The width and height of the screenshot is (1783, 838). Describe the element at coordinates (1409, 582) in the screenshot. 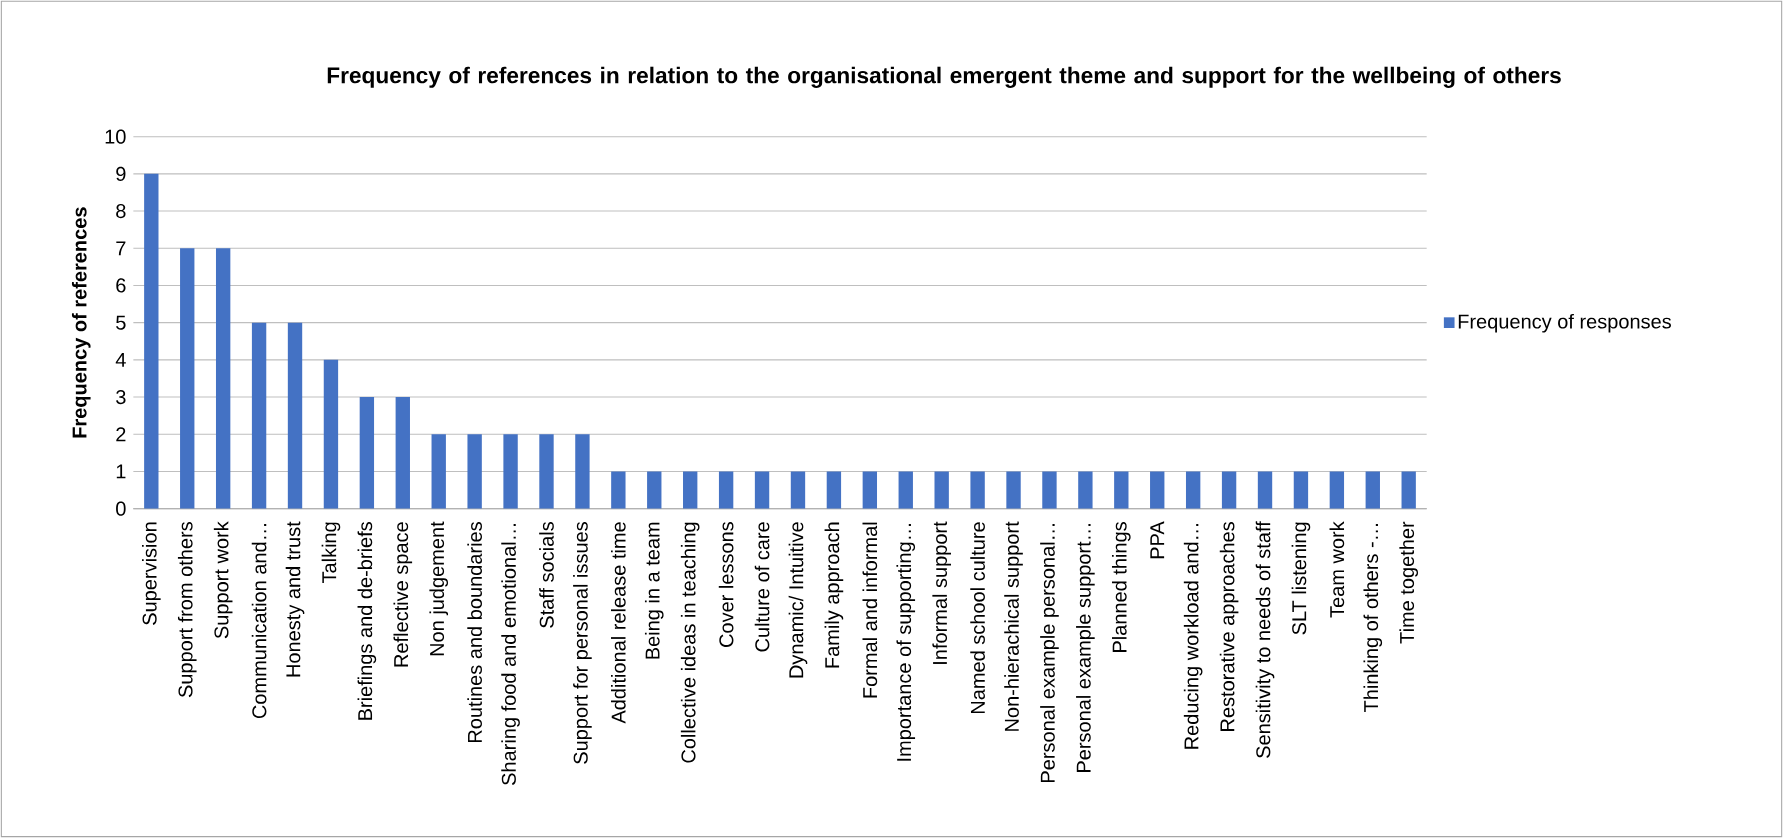

I see `x-tick-label: Time together` at that location.